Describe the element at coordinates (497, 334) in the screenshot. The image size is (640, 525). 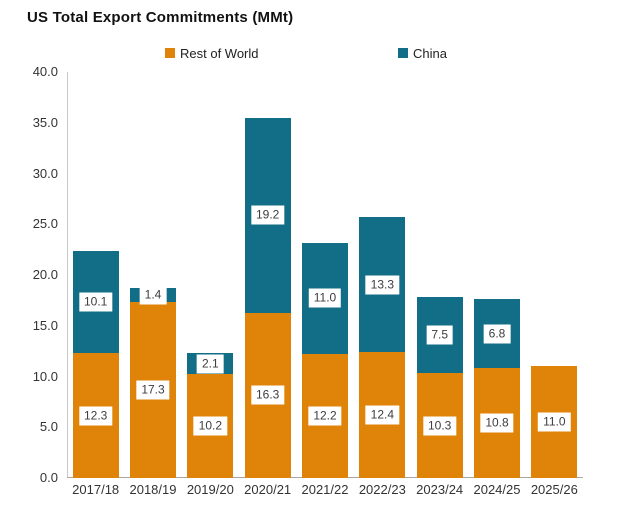
I see `value-label: 6.8` at that location.